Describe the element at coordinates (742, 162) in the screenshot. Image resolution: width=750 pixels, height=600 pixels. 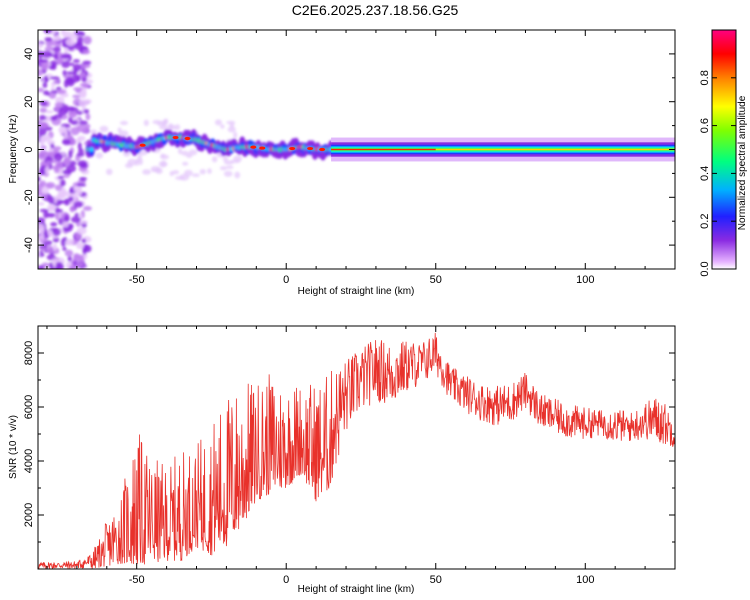
I see `colorbar-label: Normalized spectral amplitude` at that location.